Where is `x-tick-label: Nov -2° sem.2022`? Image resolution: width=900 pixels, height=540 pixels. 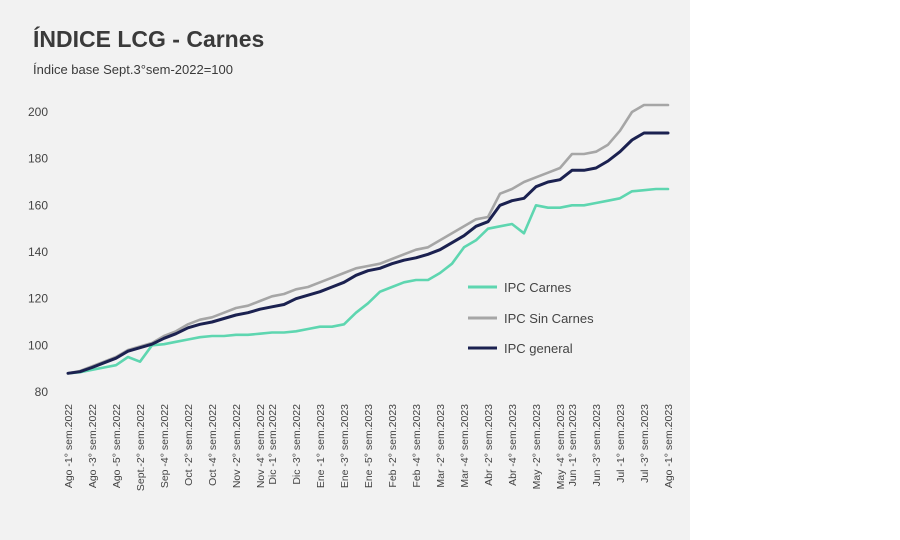
x-tick-label: Nov -2° sem.2022 is located at coordinates (237, 446).